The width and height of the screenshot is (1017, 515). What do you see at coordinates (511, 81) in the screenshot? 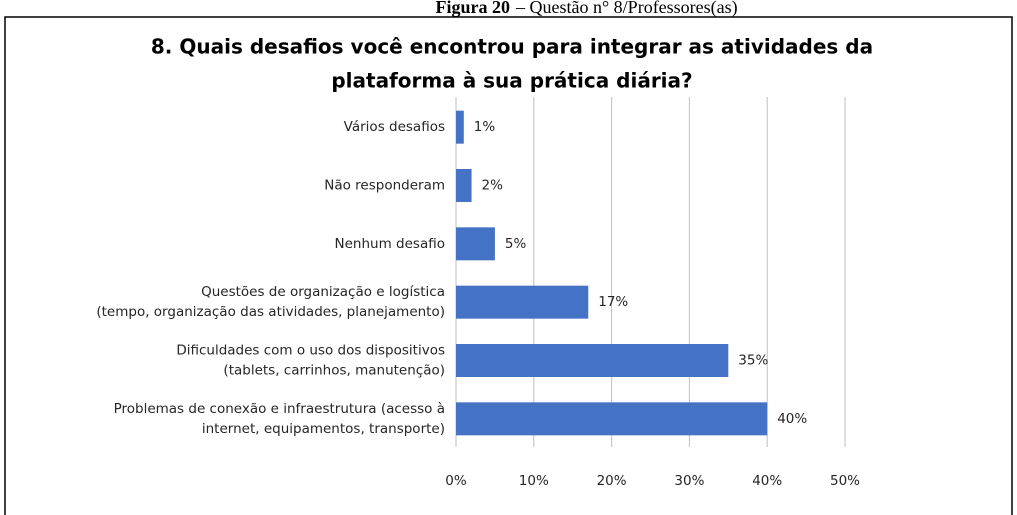
I see `chart-title: plataforma à sua prática diária?` at bounding box center [511, 81].